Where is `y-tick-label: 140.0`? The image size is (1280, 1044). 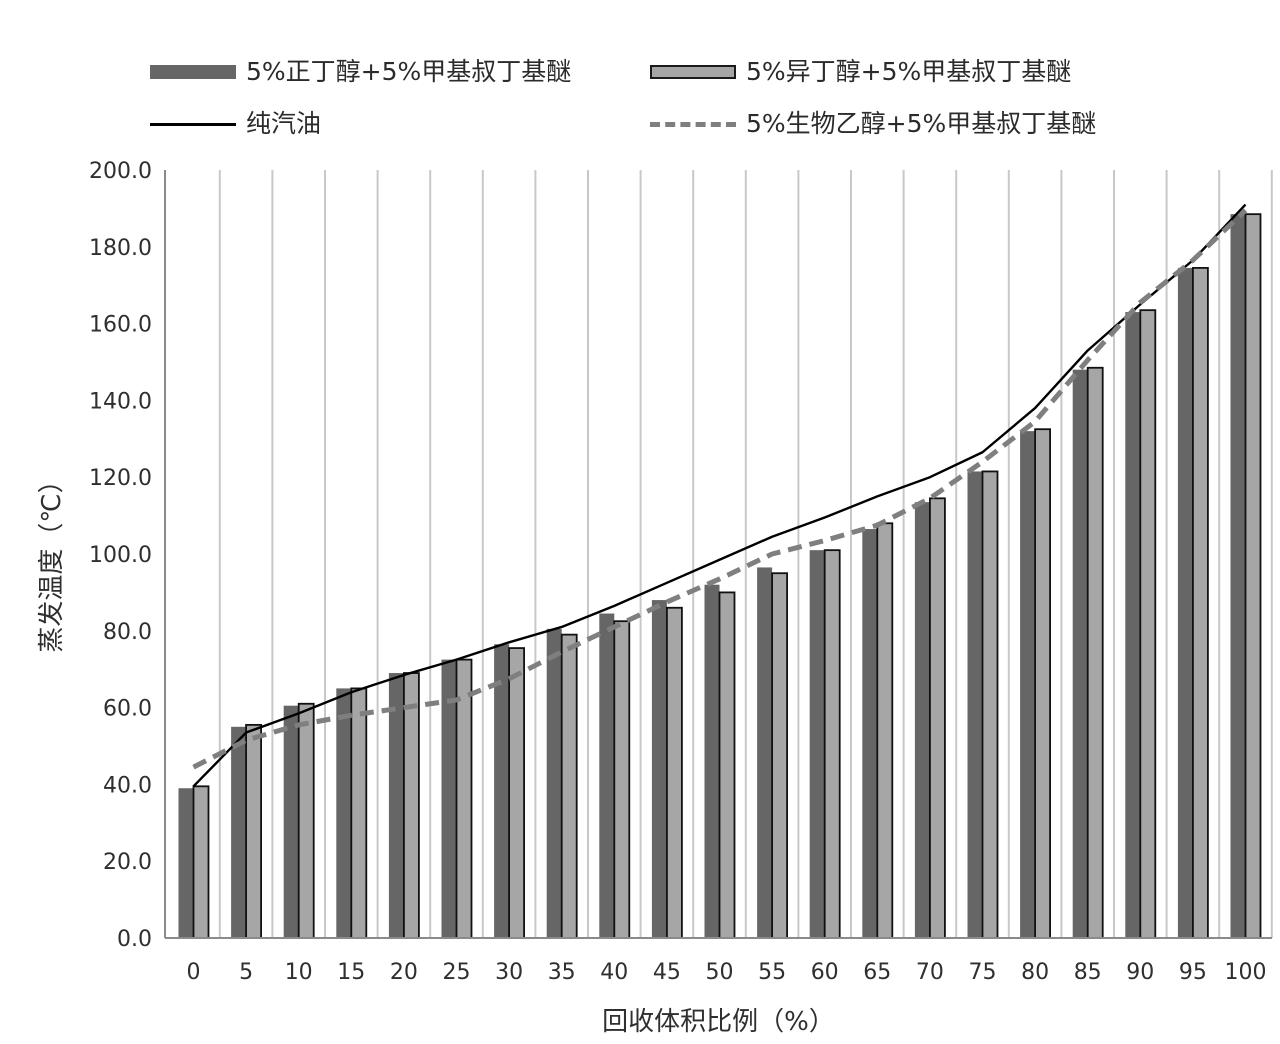 y-tick-label: 140.0 is located at coordinates (120, 401).